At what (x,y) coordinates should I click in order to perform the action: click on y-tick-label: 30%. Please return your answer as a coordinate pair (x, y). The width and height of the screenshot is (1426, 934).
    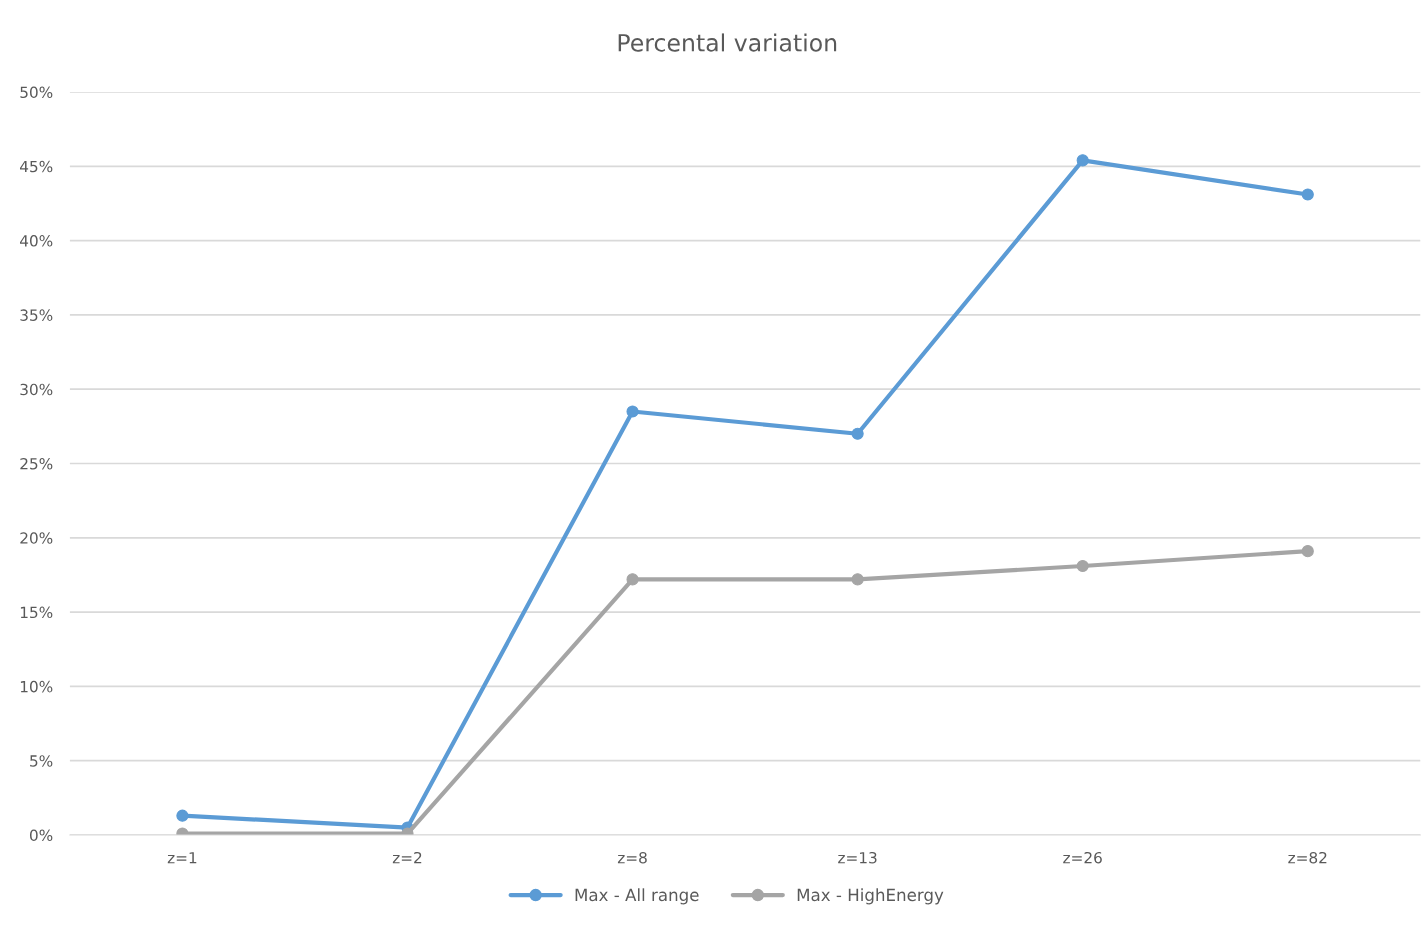
    Looking at the image, I should click on (36, 389).